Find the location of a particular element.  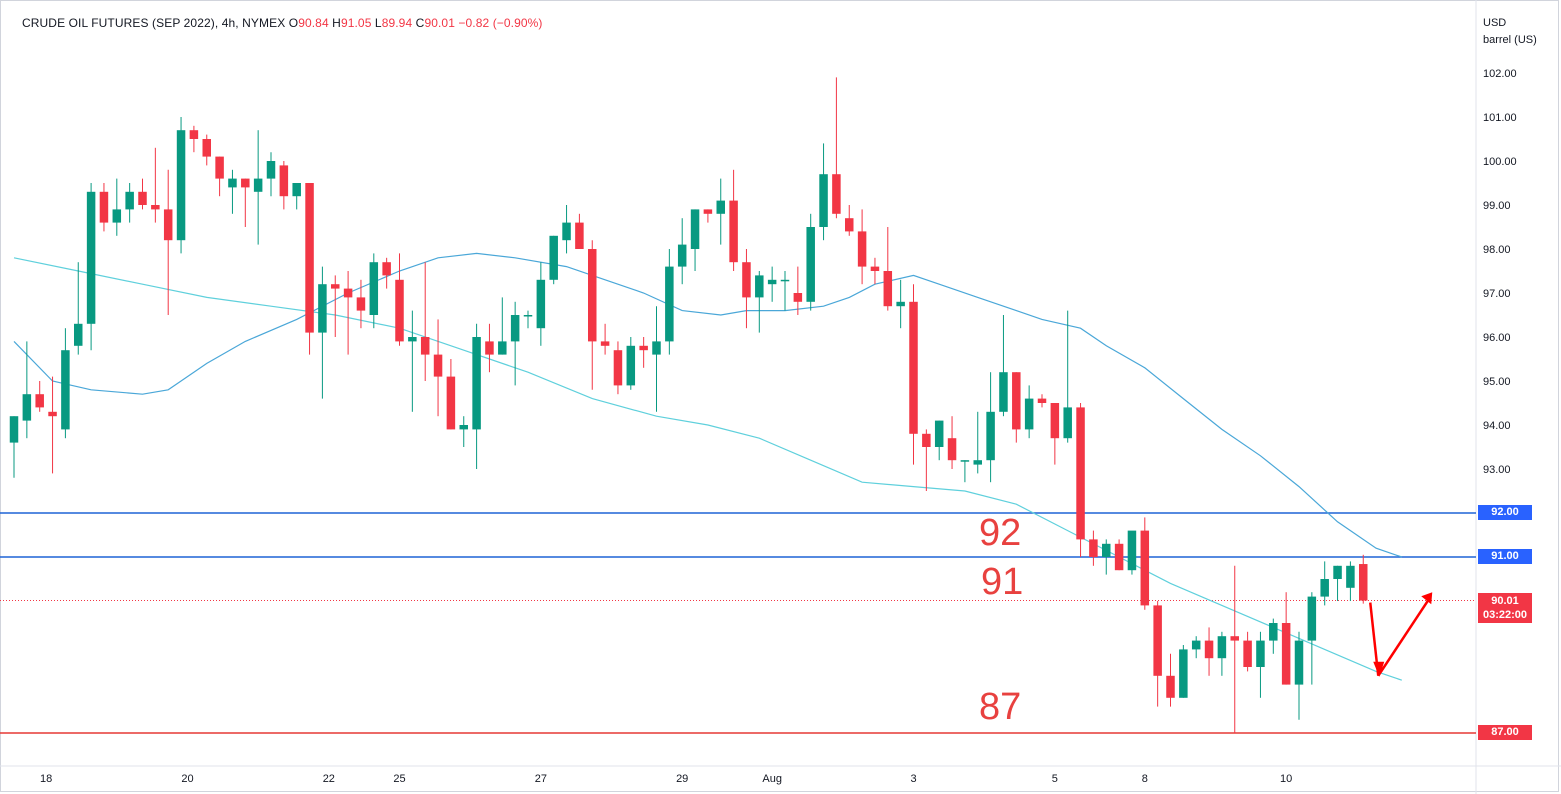

x-tick-label: 5 is located at coordinates (1055, 779).